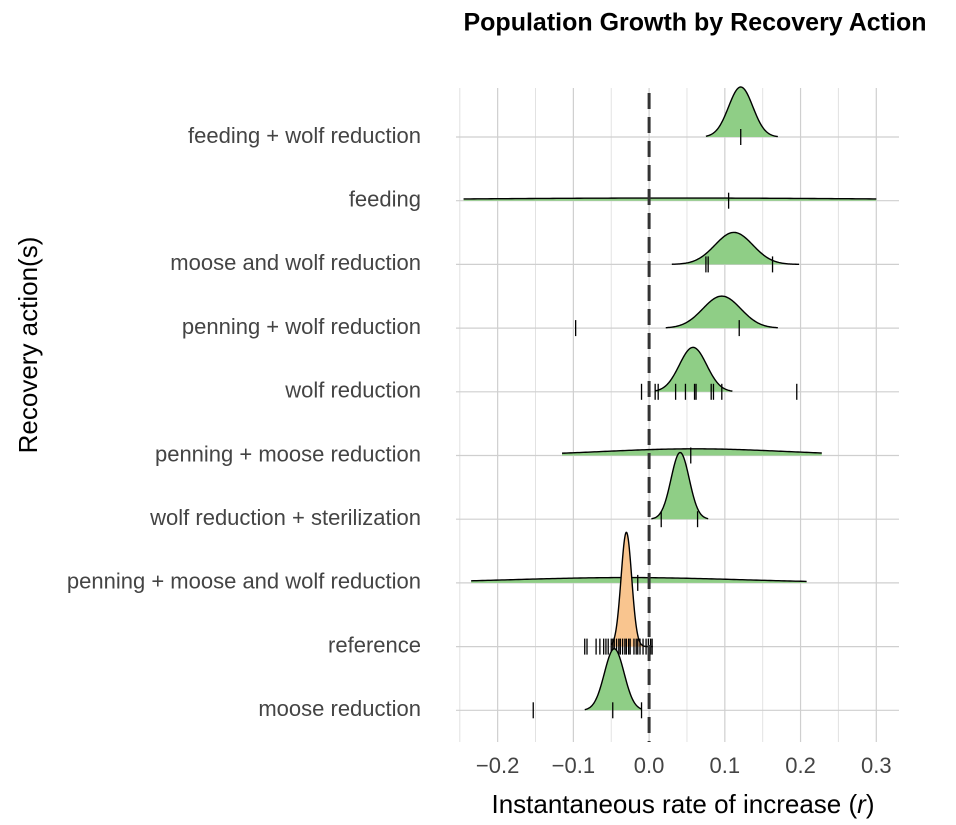 The width and height of the screenshot is (956, 825). What do you see at coordinates (573, 765) in the screenshot?
I see `x-tick-label: −0.1` at bounding box center [573, 765].